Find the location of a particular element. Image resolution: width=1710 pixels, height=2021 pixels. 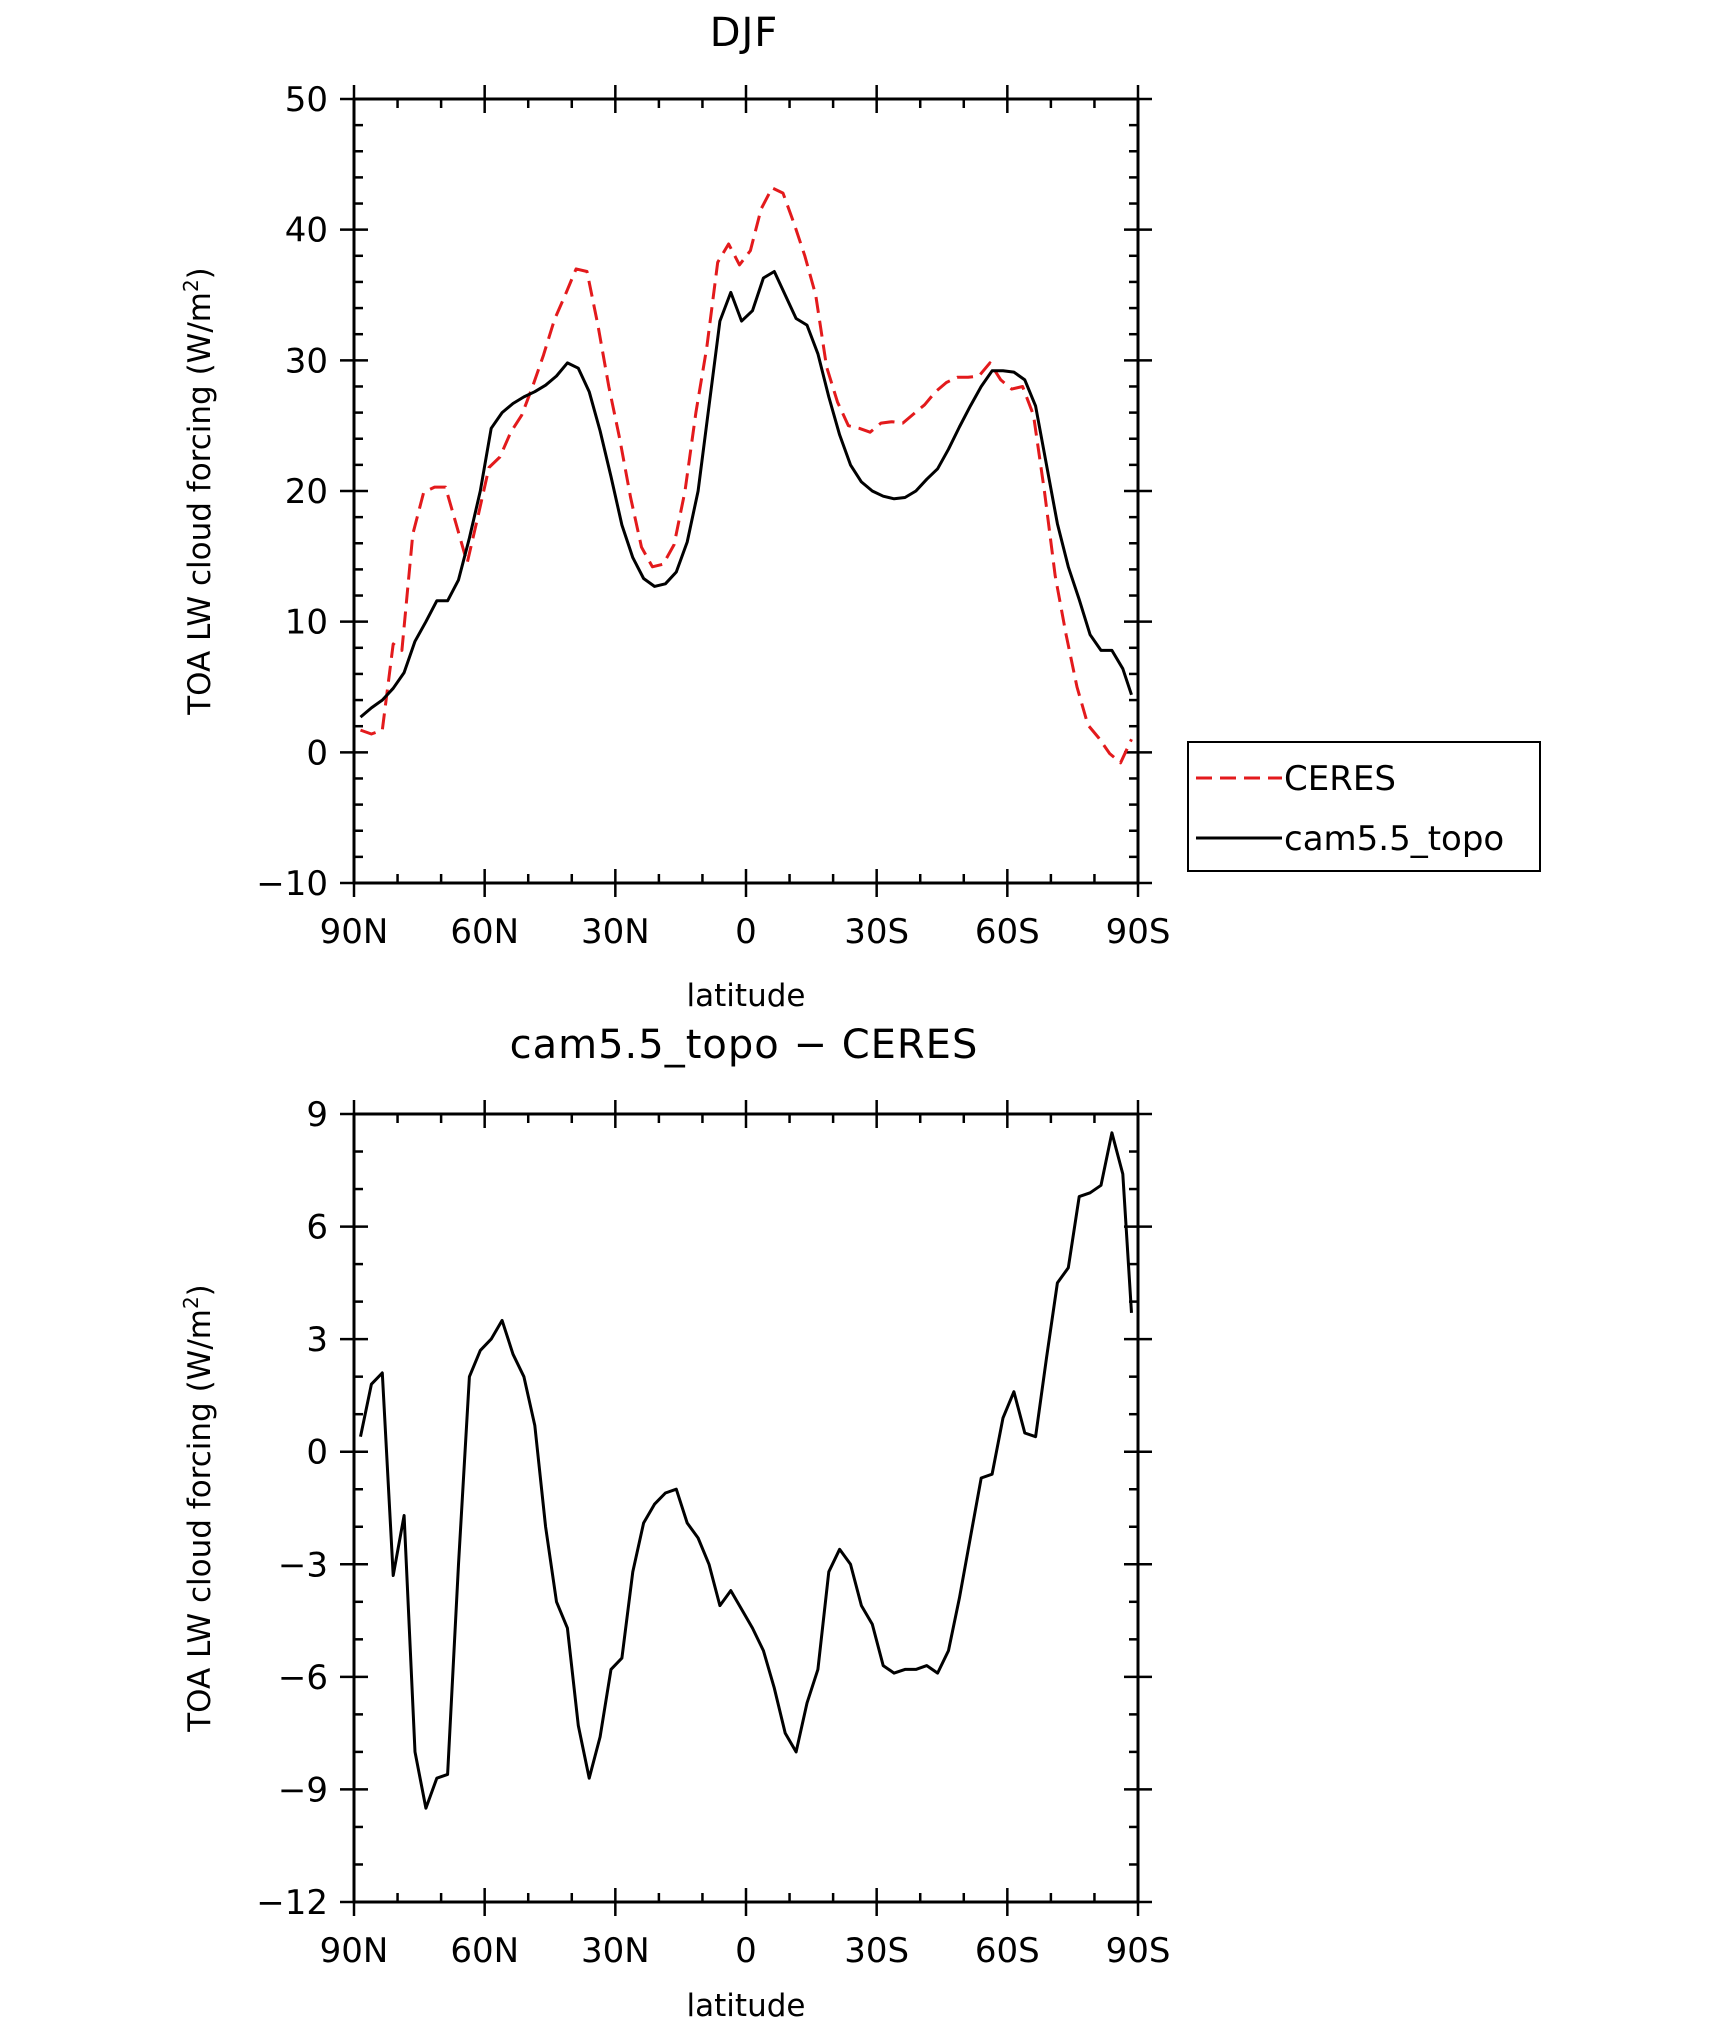

series-line-ceres is located at coordinates (746, 475).